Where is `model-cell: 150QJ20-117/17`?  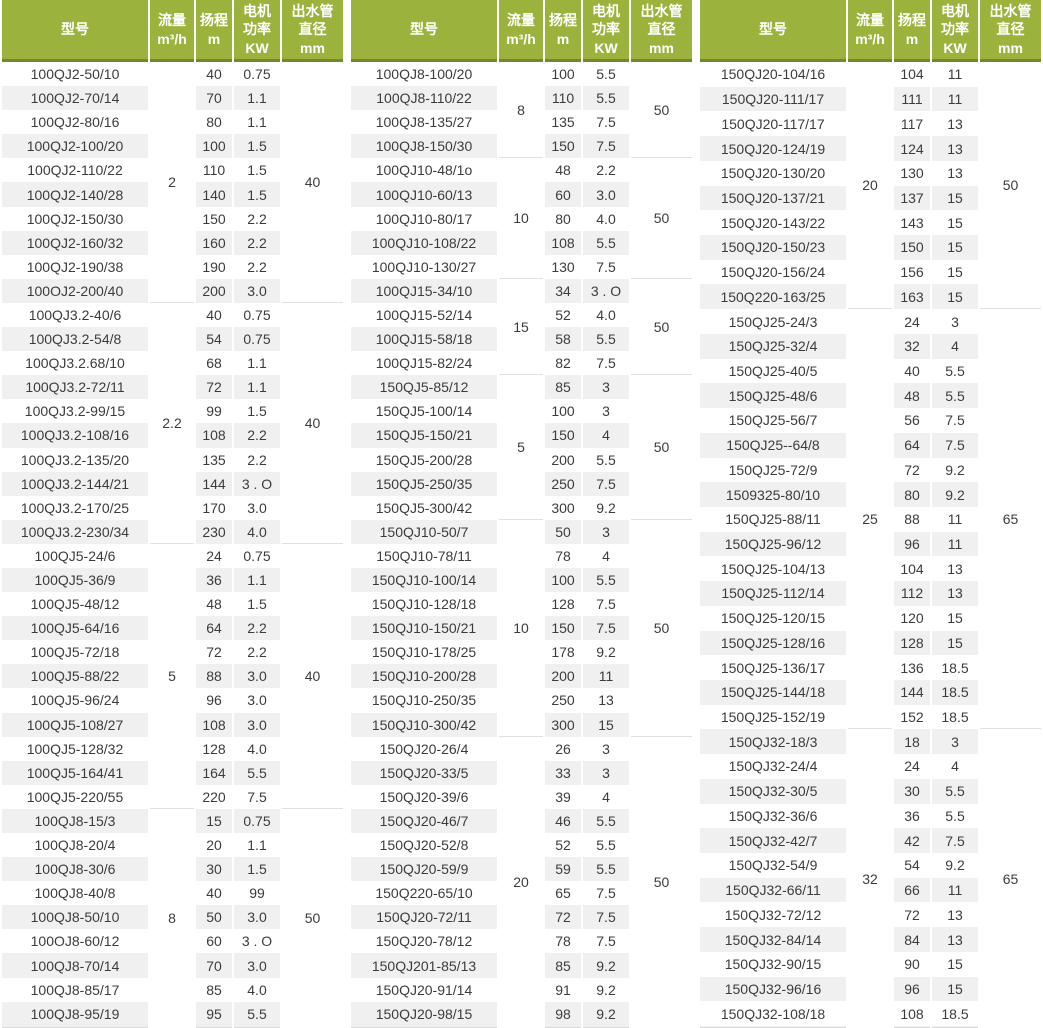
model-cell: 150QJ20-117/17 is located at coordinates (773, 124).